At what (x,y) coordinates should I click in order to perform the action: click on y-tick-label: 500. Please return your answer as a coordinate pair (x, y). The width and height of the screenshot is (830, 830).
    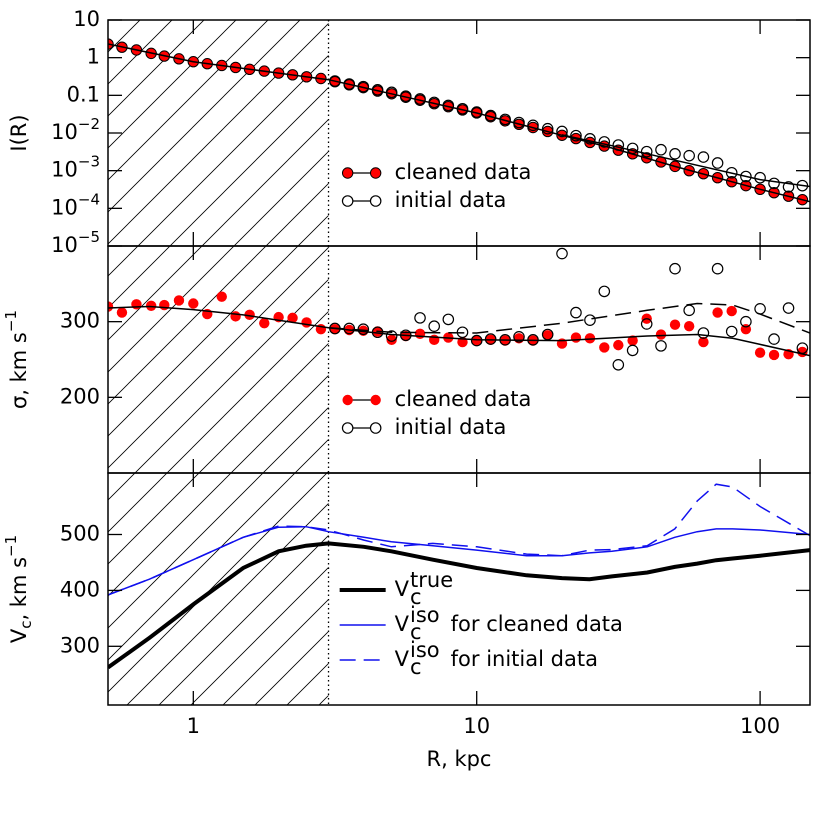
    Looking at the image, I should click on (80, 533).